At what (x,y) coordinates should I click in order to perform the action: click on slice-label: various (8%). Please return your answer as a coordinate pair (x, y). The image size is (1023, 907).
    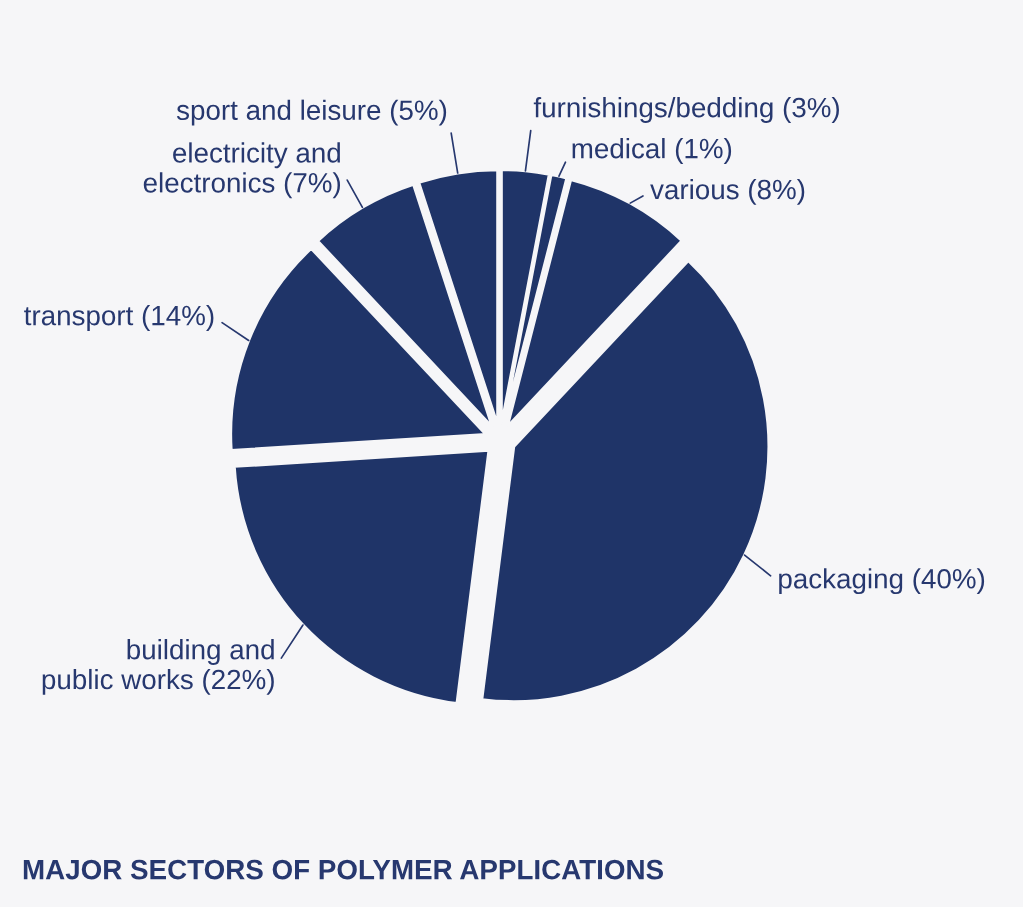
    Looking at the image, I should click on (727, 191).